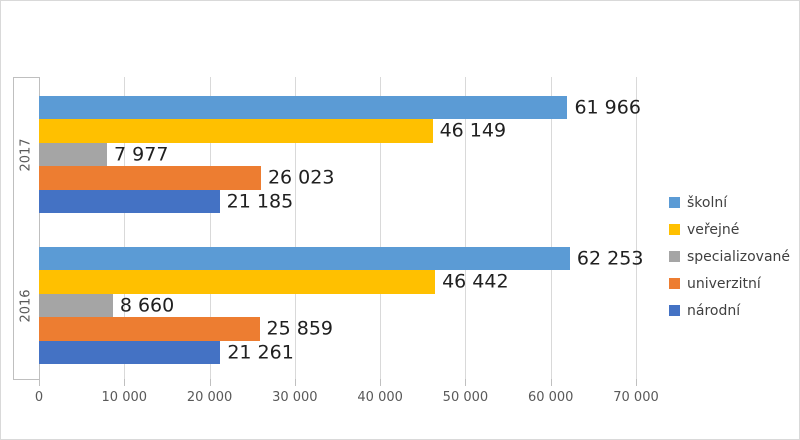 This screenshot has width=800, height=440. Describe the element at coordinates (26, 154) in the screenshot. I see `category-label: 2017` at that location.